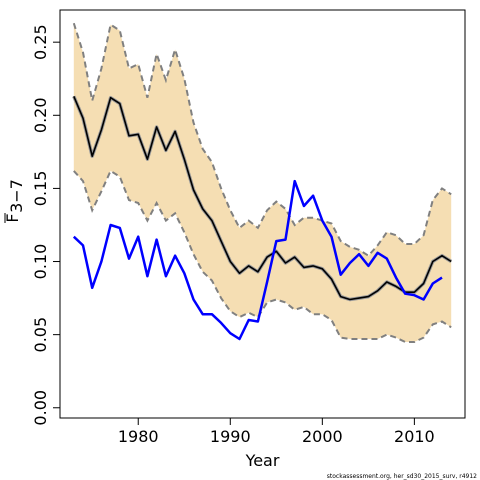  Describe the element at coordinates (262, 460) in the screenshot. I see `x-axis-title: Year` at that location.